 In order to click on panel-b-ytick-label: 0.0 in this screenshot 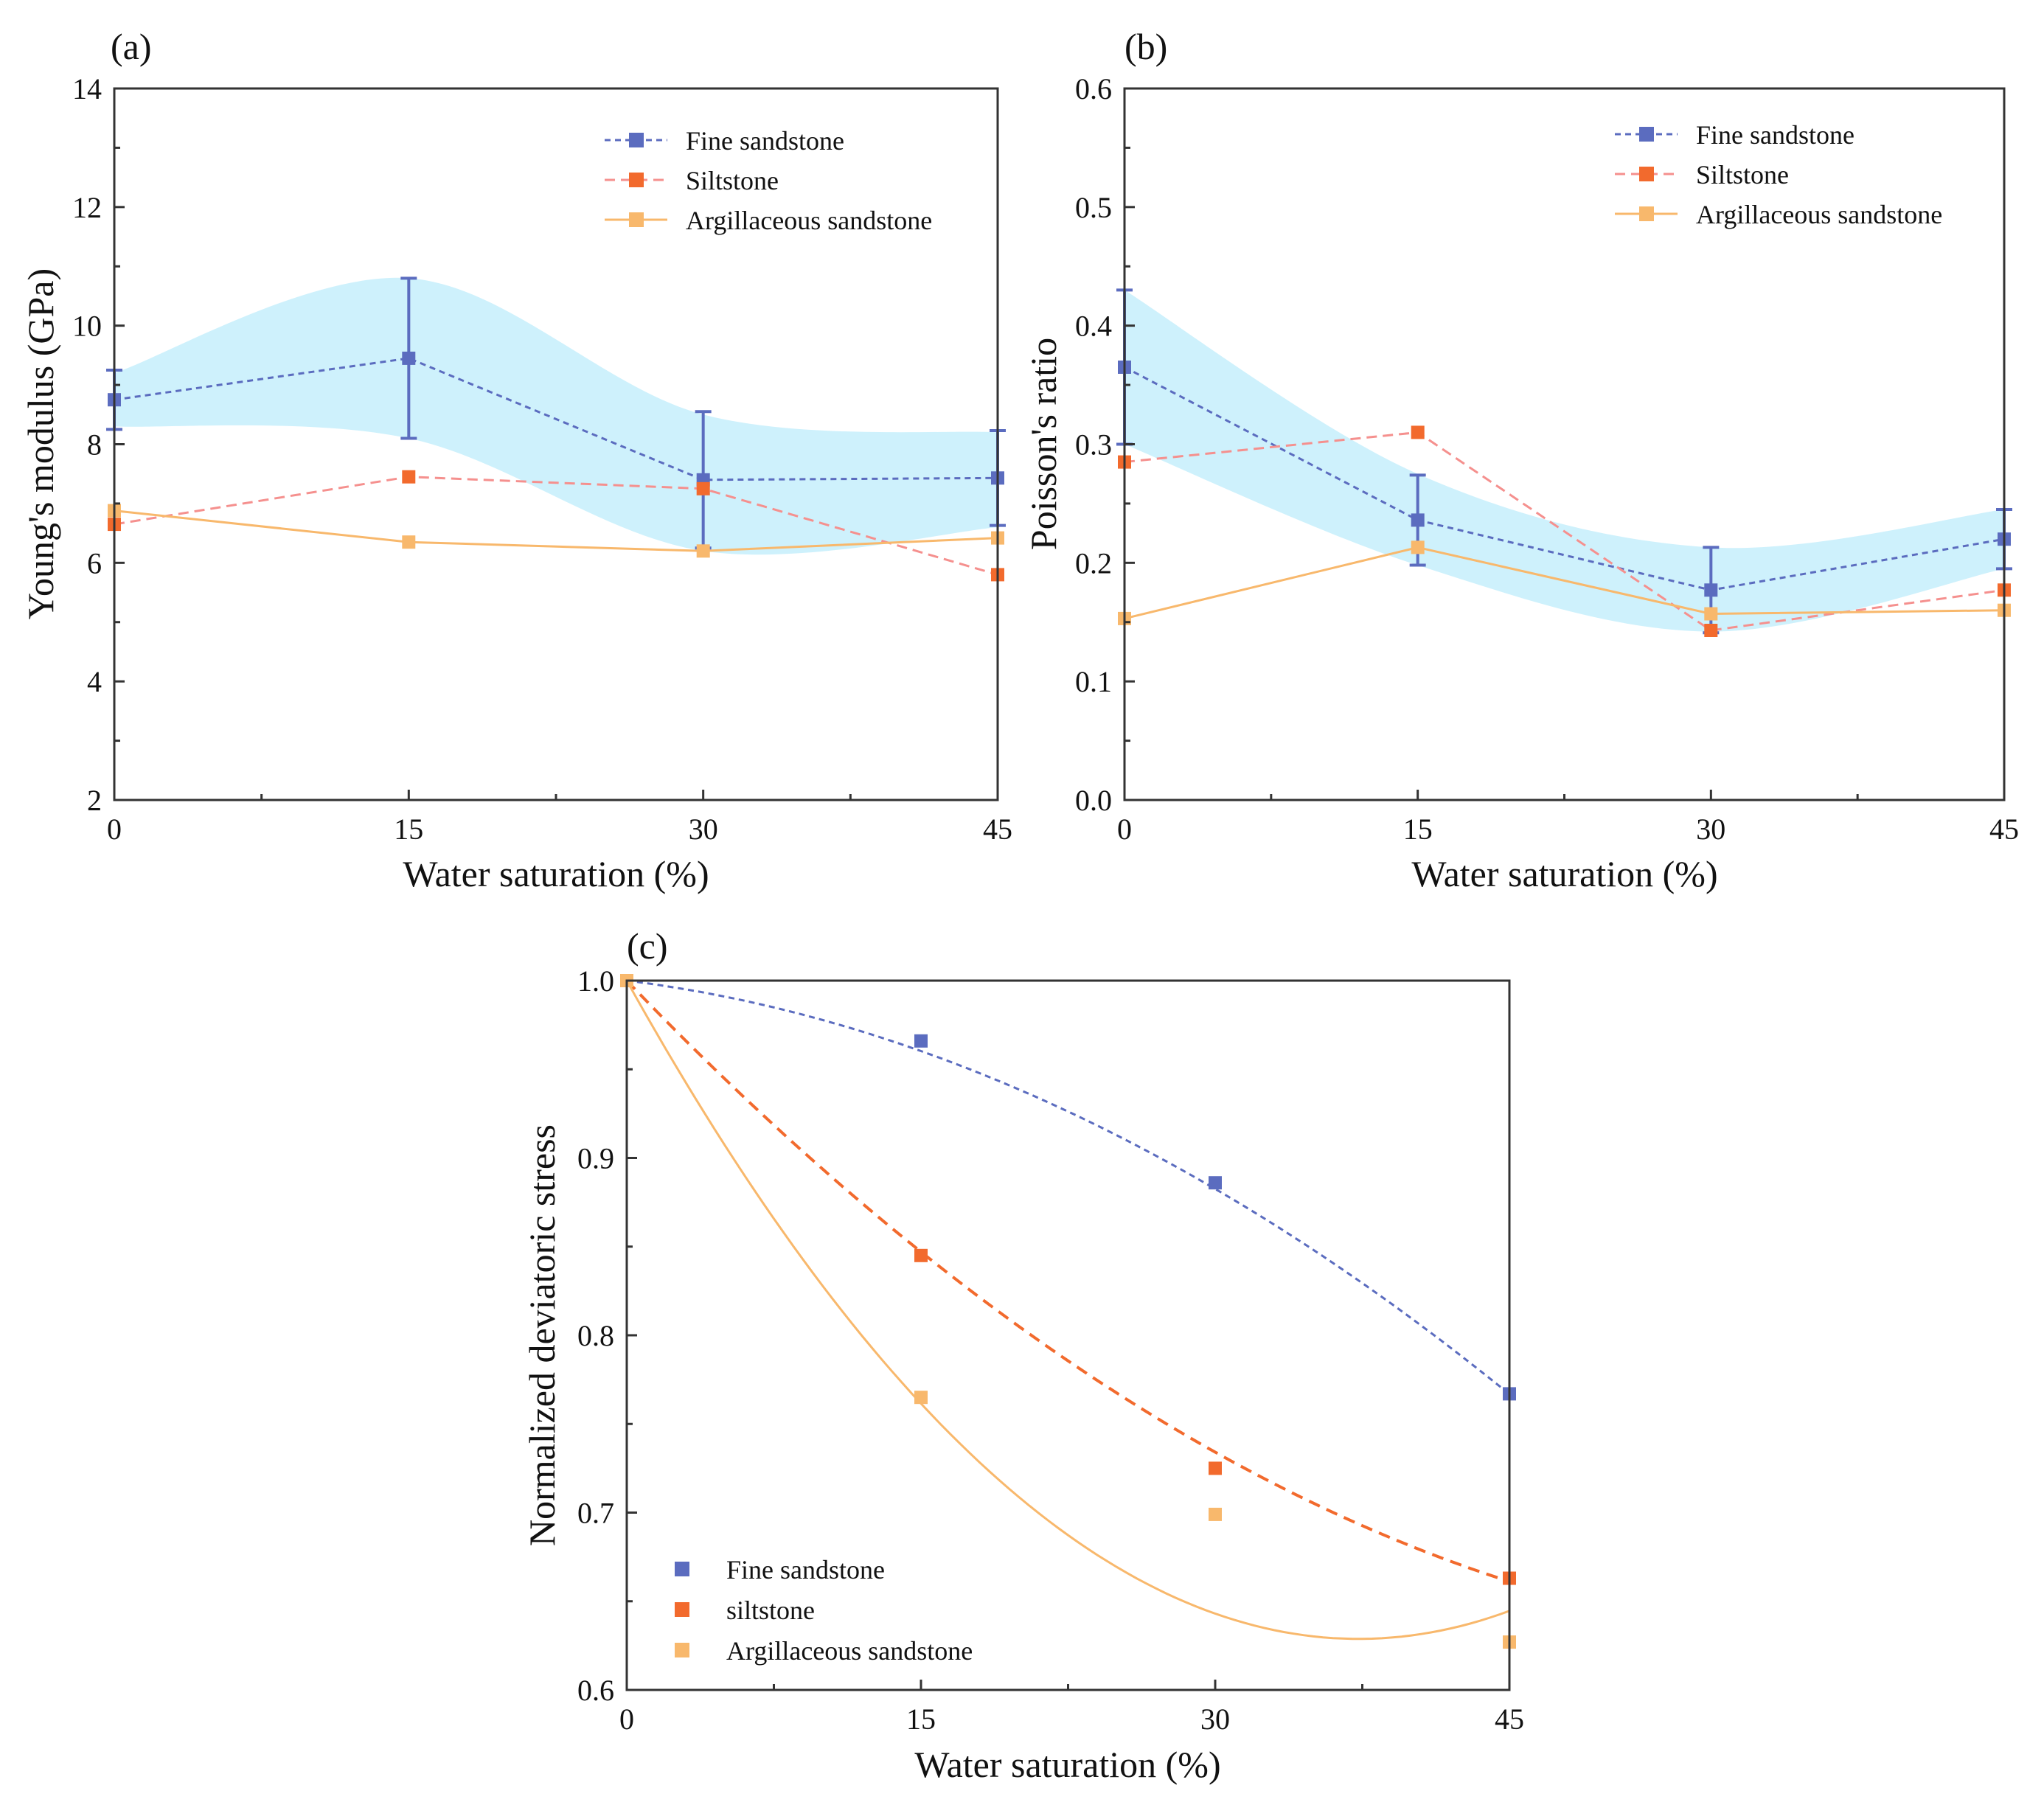, I will do `click(1093, 800)`.